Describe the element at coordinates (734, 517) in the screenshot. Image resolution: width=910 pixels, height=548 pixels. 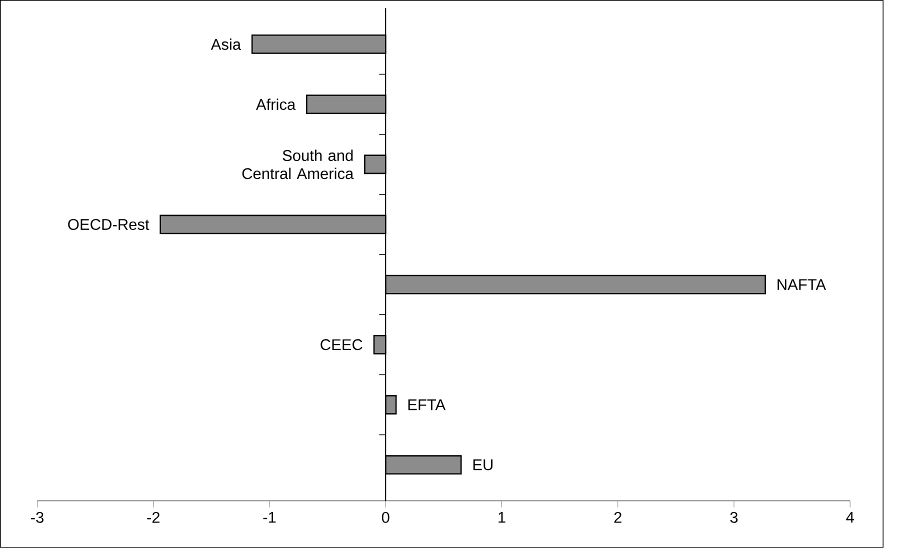
I see `x-tick-label: 3` at that location.